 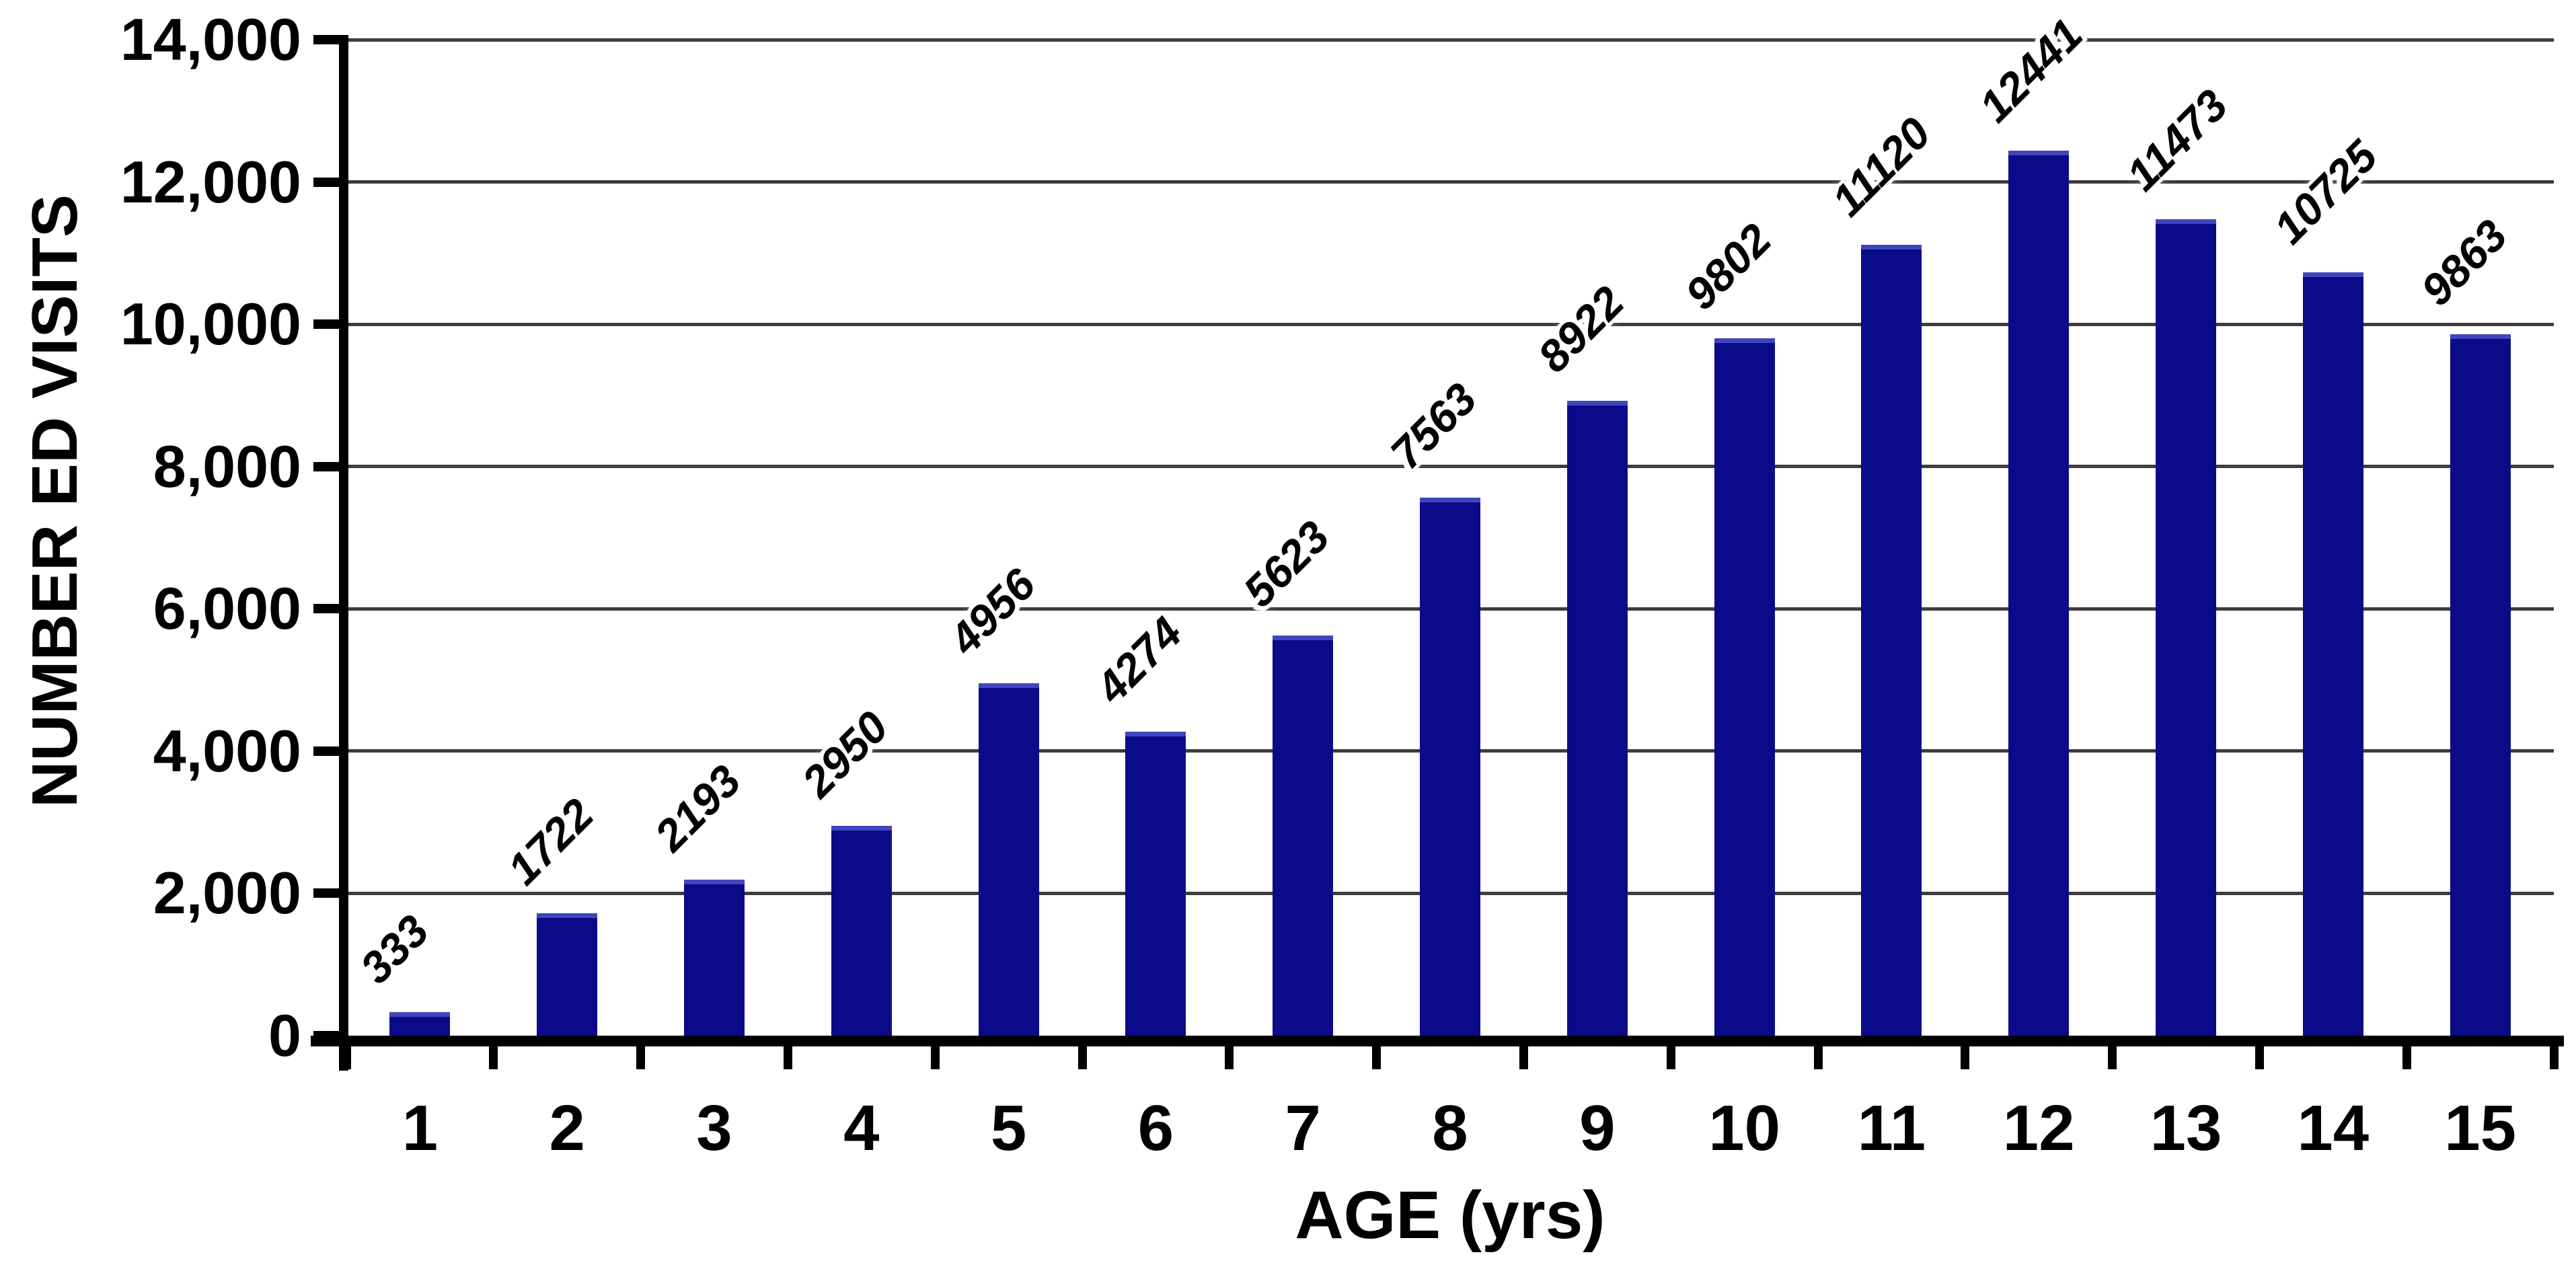 What do you see at coordinates (2333, 1128) in the screenshot?
I see `x-tick-label: 14` at bounding box center [2333, 1128].